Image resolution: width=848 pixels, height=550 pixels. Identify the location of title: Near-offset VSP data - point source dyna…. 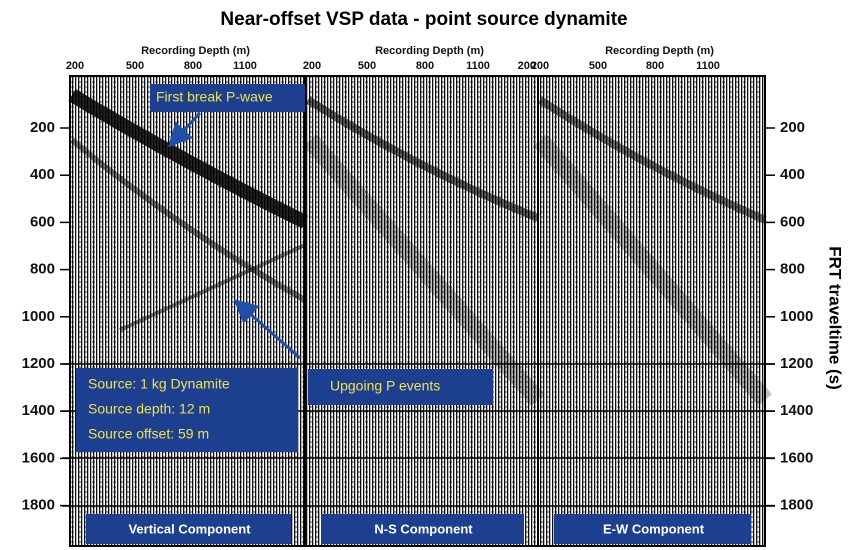
(423, 19).